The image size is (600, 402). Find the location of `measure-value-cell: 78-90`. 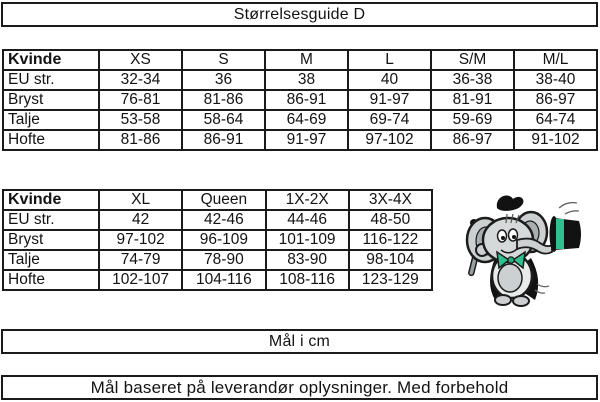

measure-value-cell: 78-90 is located at coordinates (224, 260).